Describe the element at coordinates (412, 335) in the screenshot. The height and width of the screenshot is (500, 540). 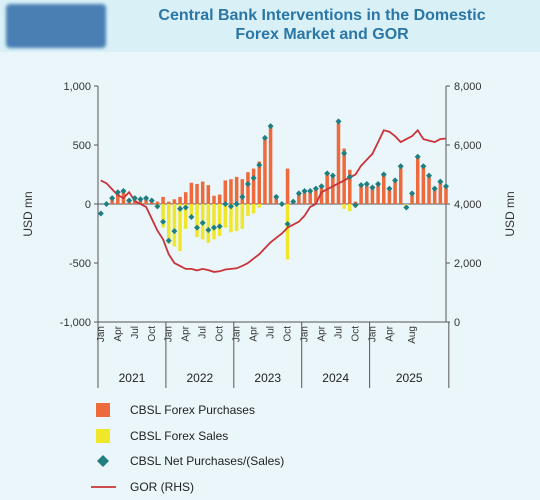
I see `month-tick-label: Aug` at that location.